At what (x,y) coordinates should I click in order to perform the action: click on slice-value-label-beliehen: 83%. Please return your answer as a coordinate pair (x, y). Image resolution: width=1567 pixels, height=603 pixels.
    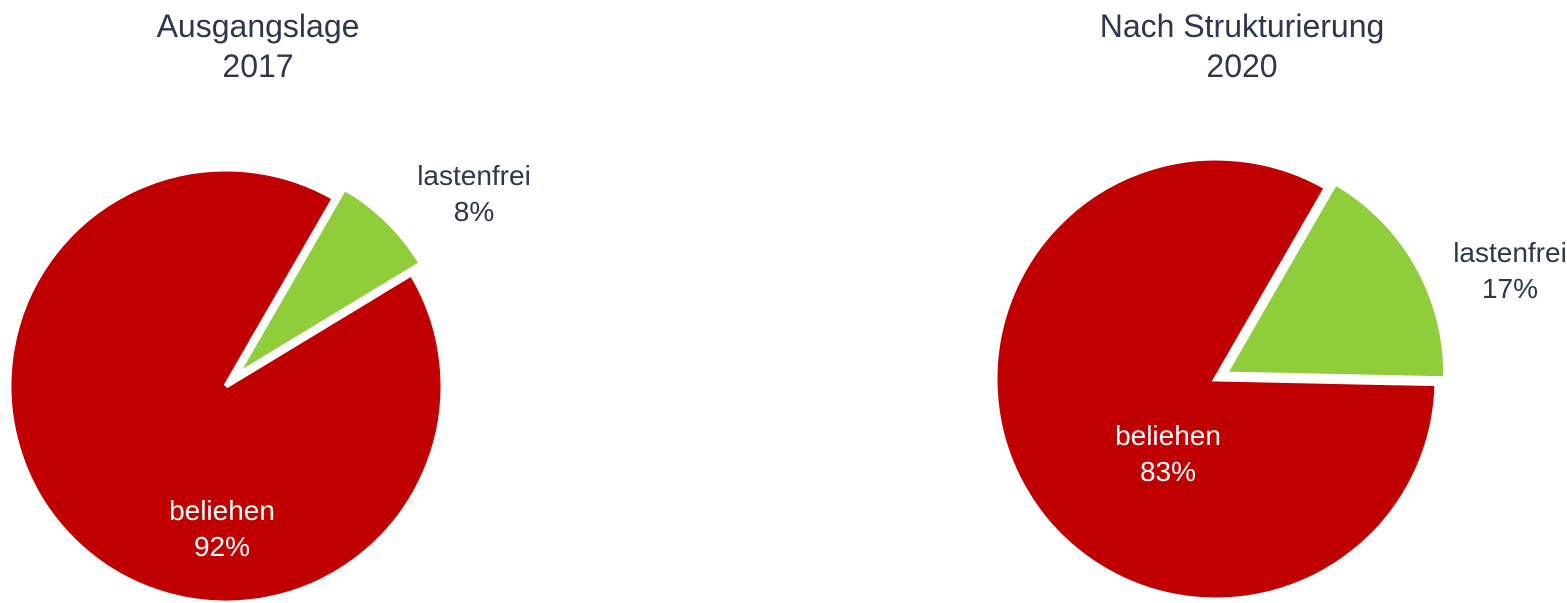
    Looking at the image, I should click on (1168, 471).